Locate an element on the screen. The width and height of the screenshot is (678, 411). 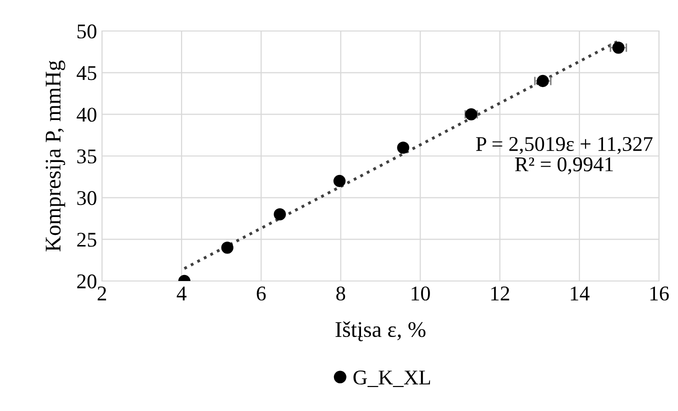
x-tick-label: 16 is located at coordinates (659, 293).